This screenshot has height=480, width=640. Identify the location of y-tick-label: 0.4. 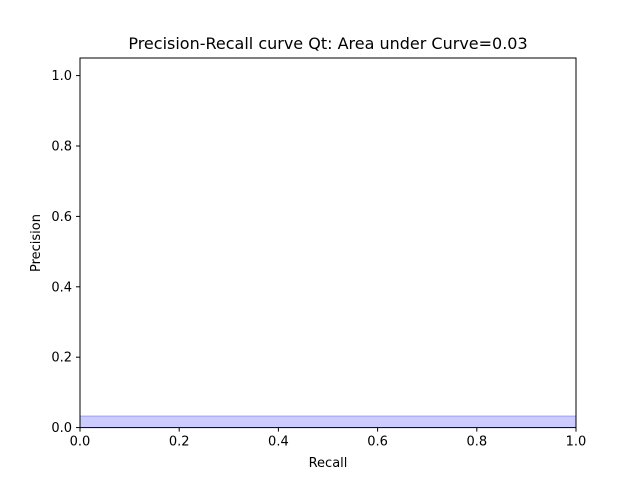
(61, 287).